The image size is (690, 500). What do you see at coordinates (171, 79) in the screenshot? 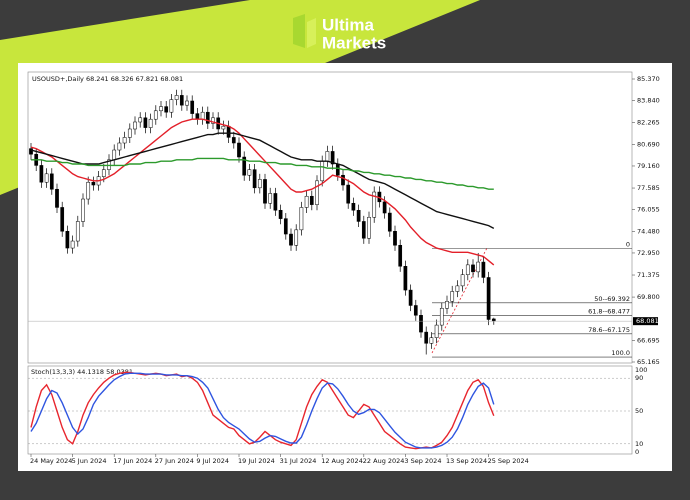
I see `last-close: 68.081` at bounding box center [171, 79].